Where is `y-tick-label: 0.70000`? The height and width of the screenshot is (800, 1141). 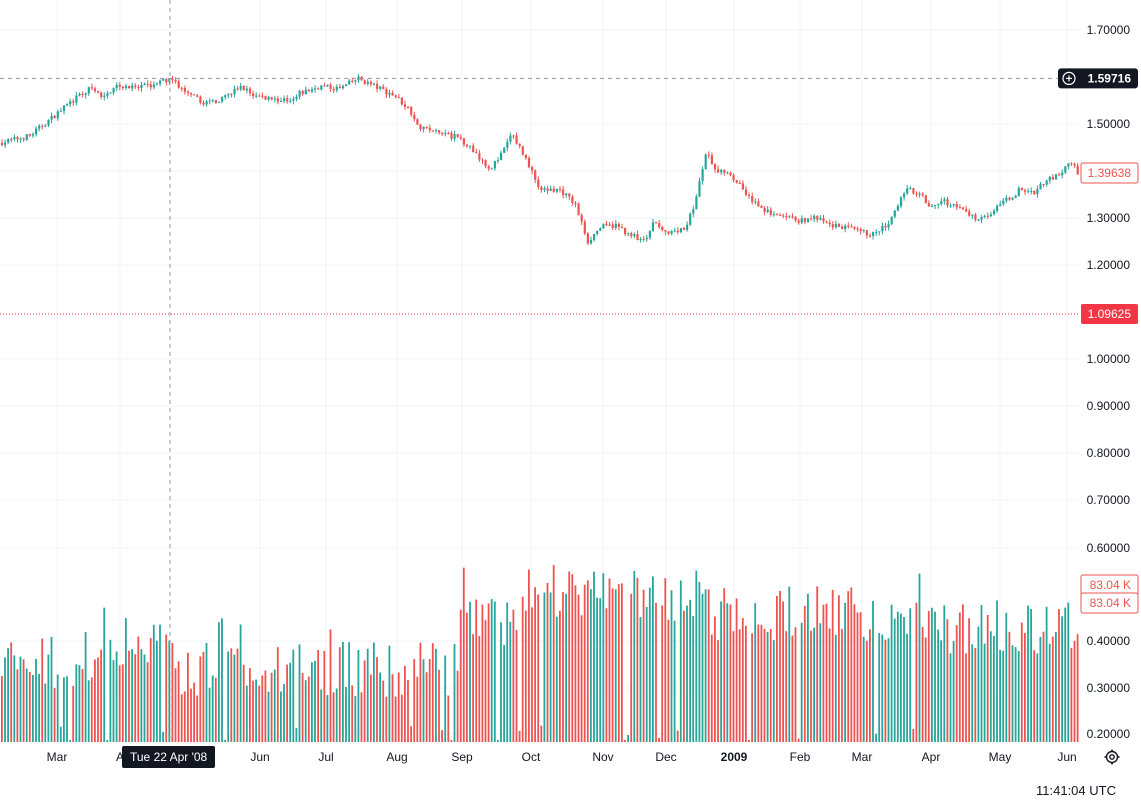
y-tick-label: 0.70000 is located at coordinates (1109, 500).